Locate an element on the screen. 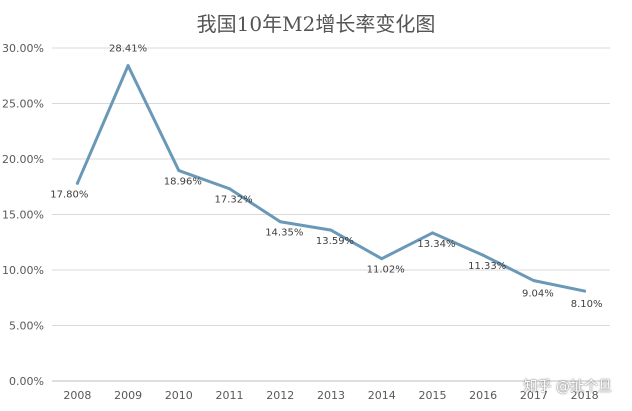 The image size is (632, 411). x-tick-label: 2013 is located at coordinates (331, 395).